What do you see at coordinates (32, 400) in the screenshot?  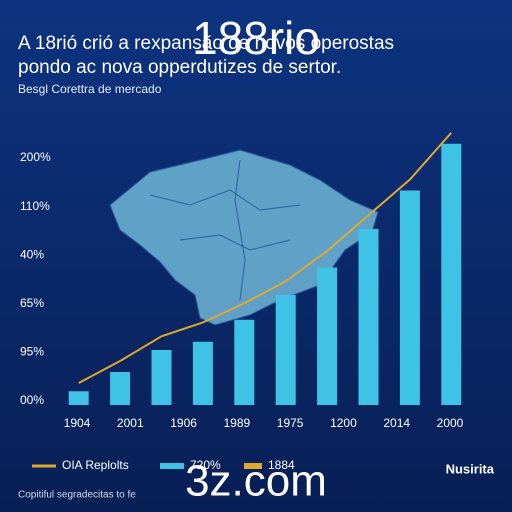 I see `y-tick-label: 00%` at bounding box center [32, 400].